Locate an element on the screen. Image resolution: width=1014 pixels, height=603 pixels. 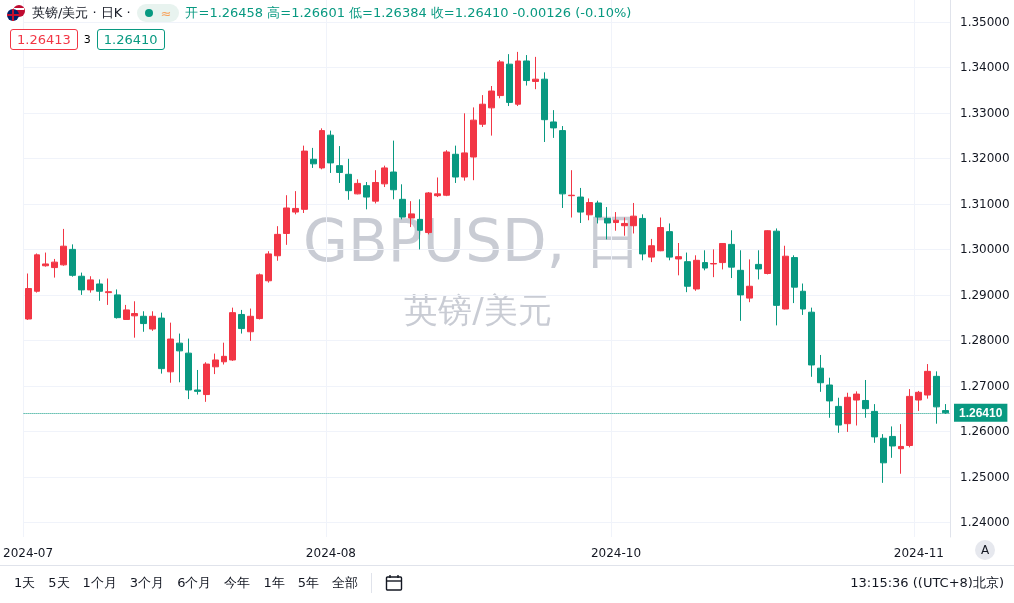
x-tick-label: 2024-10 is located at coordinates (616, 553).